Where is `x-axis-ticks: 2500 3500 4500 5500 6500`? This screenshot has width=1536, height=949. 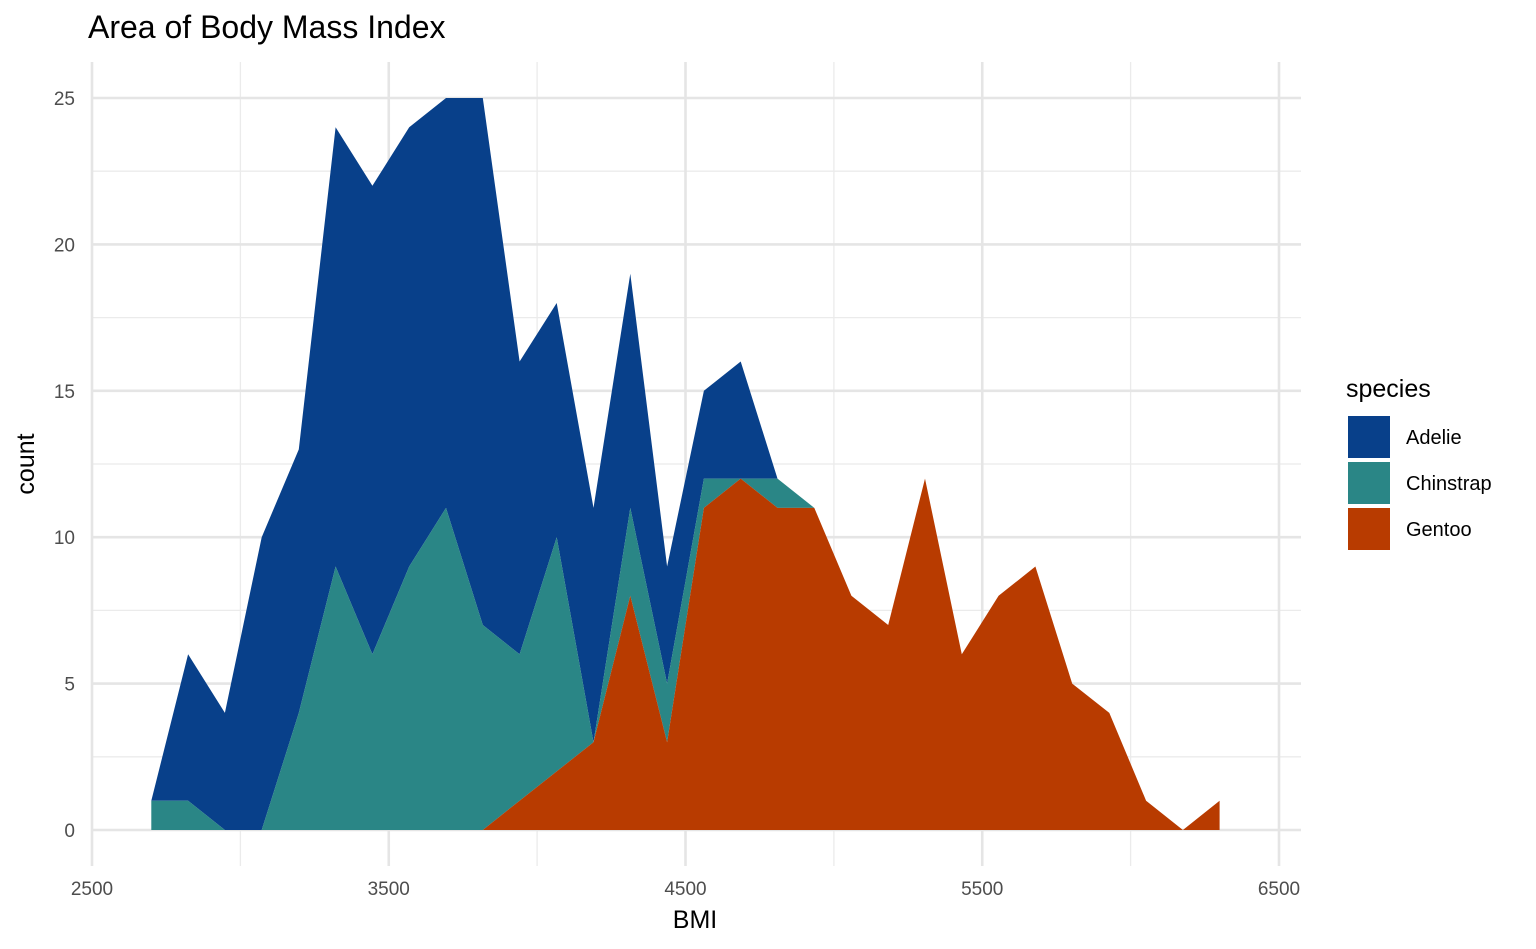
x-axis-ticks: 2500 3500 4500 5500 6500 is located at coordinates (685, 889).